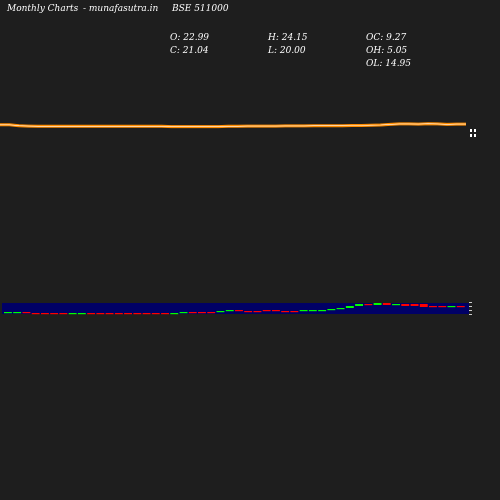 The width and height of the screenshot is (500, 500). I want to click on ol-value: OL: 14.95, so click(389, 64).